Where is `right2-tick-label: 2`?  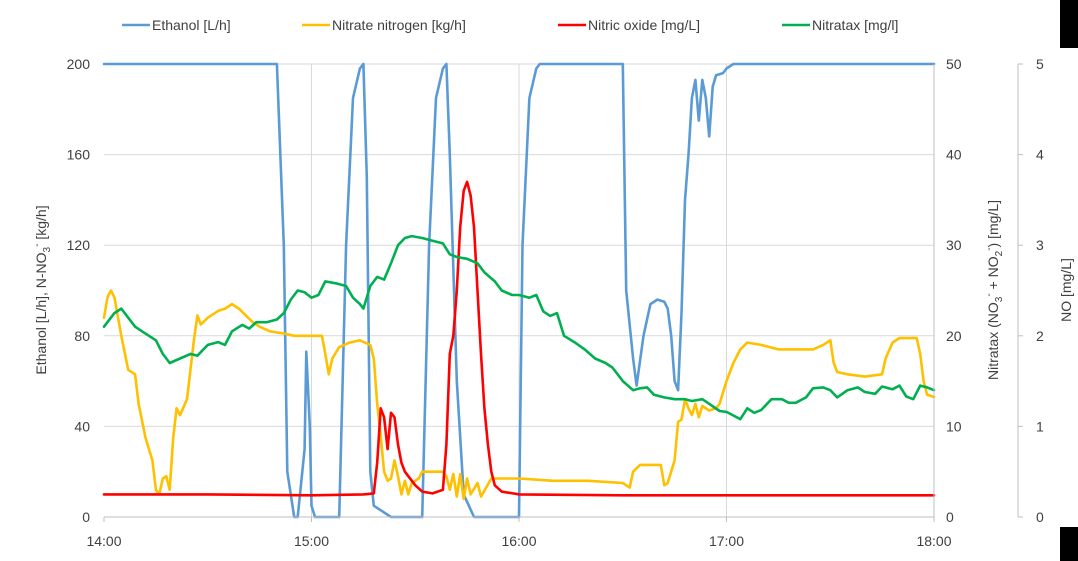
right2-tick-label: 2 is located at coordinates (1040, 336).